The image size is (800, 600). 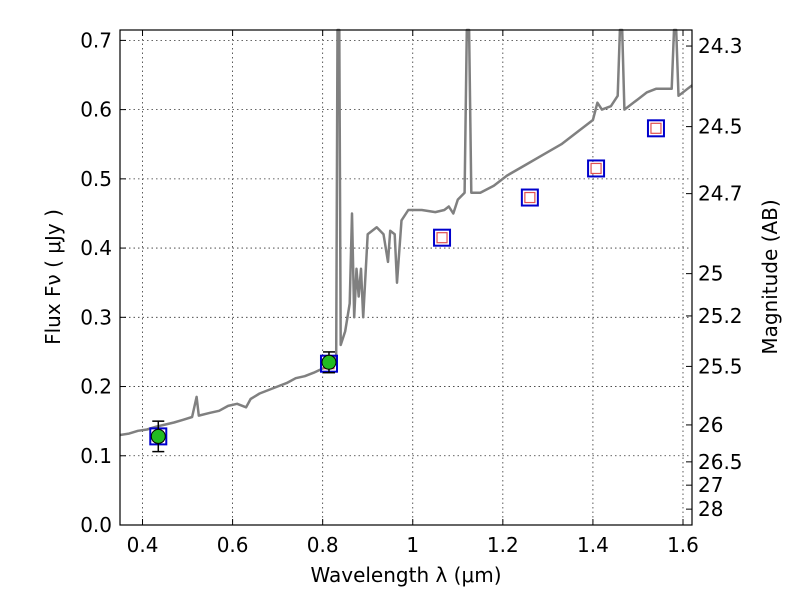 I want to click on magnitude-tick-label: 27, so click(x=710, y=485).